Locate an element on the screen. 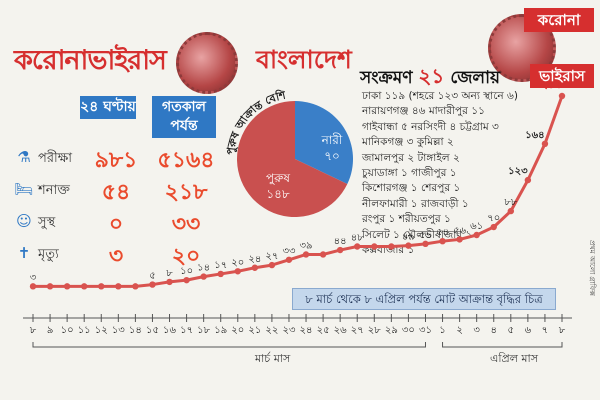 The image size is (600, 400). district-line: মানিকগঞ্জ ৩ কুমিল্লা ২ is located at coordinates (408, 142).